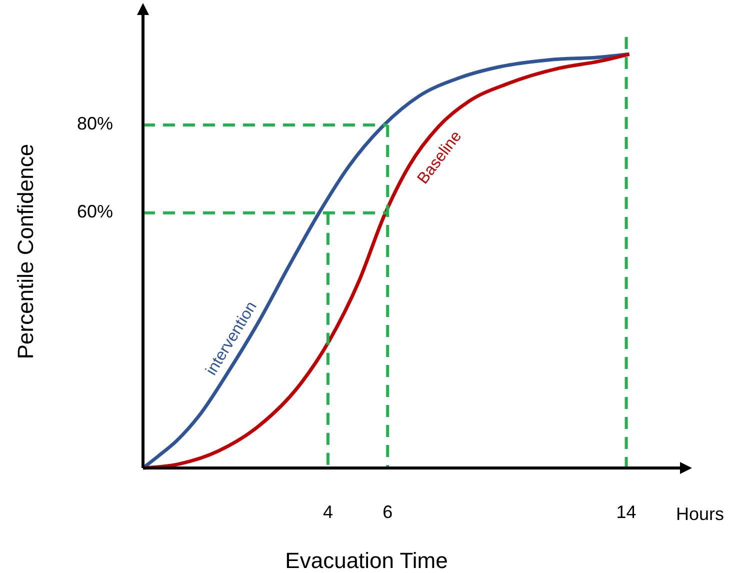 This screenshot has height=573, width=733. I want to click on y-tick-label: 80%, so click(94, 124).